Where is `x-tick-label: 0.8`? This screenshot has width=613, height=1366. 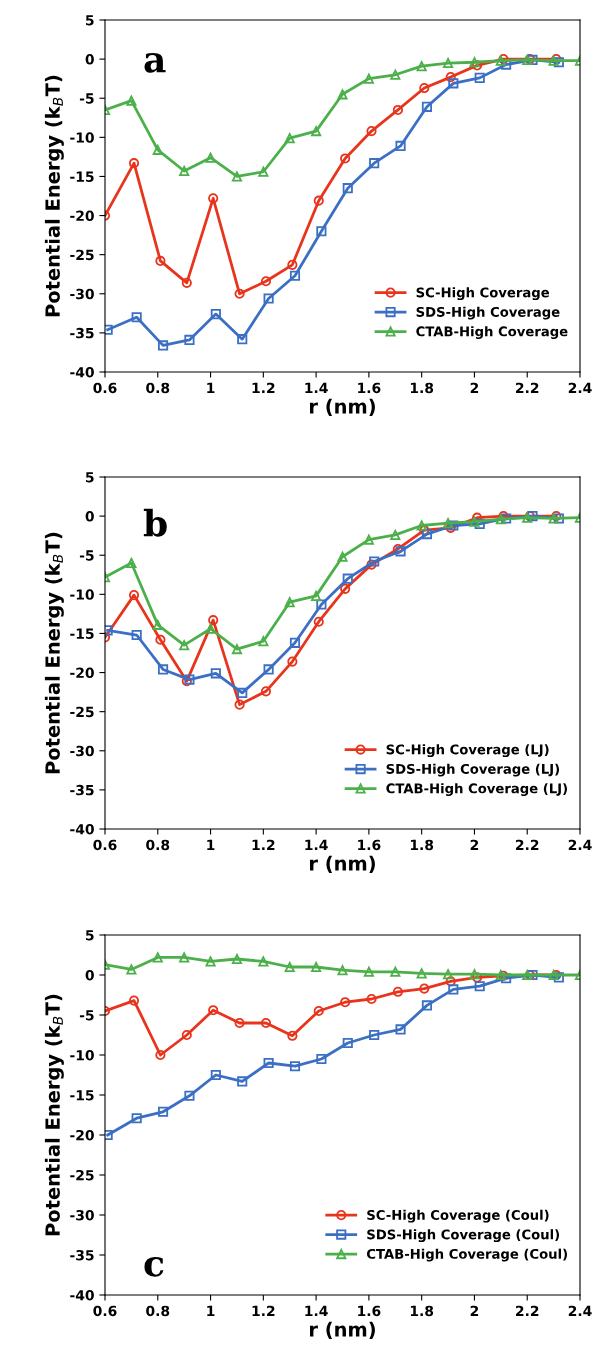 x-tick-label: 0.8 is located at coordinates (158, 388).